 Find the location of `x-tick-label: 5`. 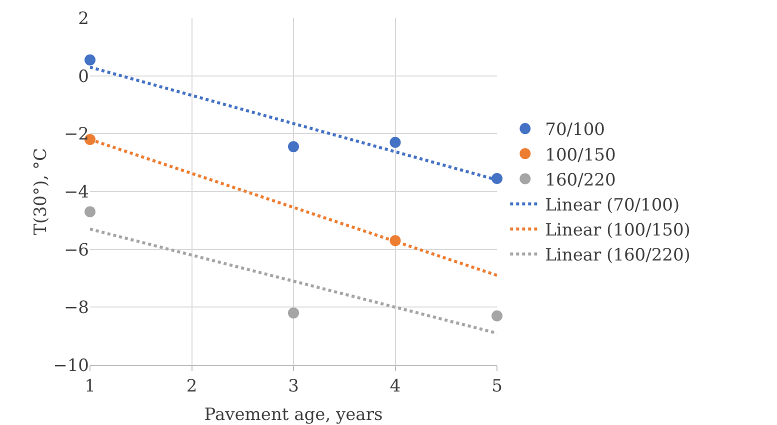

x-tick-label: 5 is located at coordinates (497, 386).